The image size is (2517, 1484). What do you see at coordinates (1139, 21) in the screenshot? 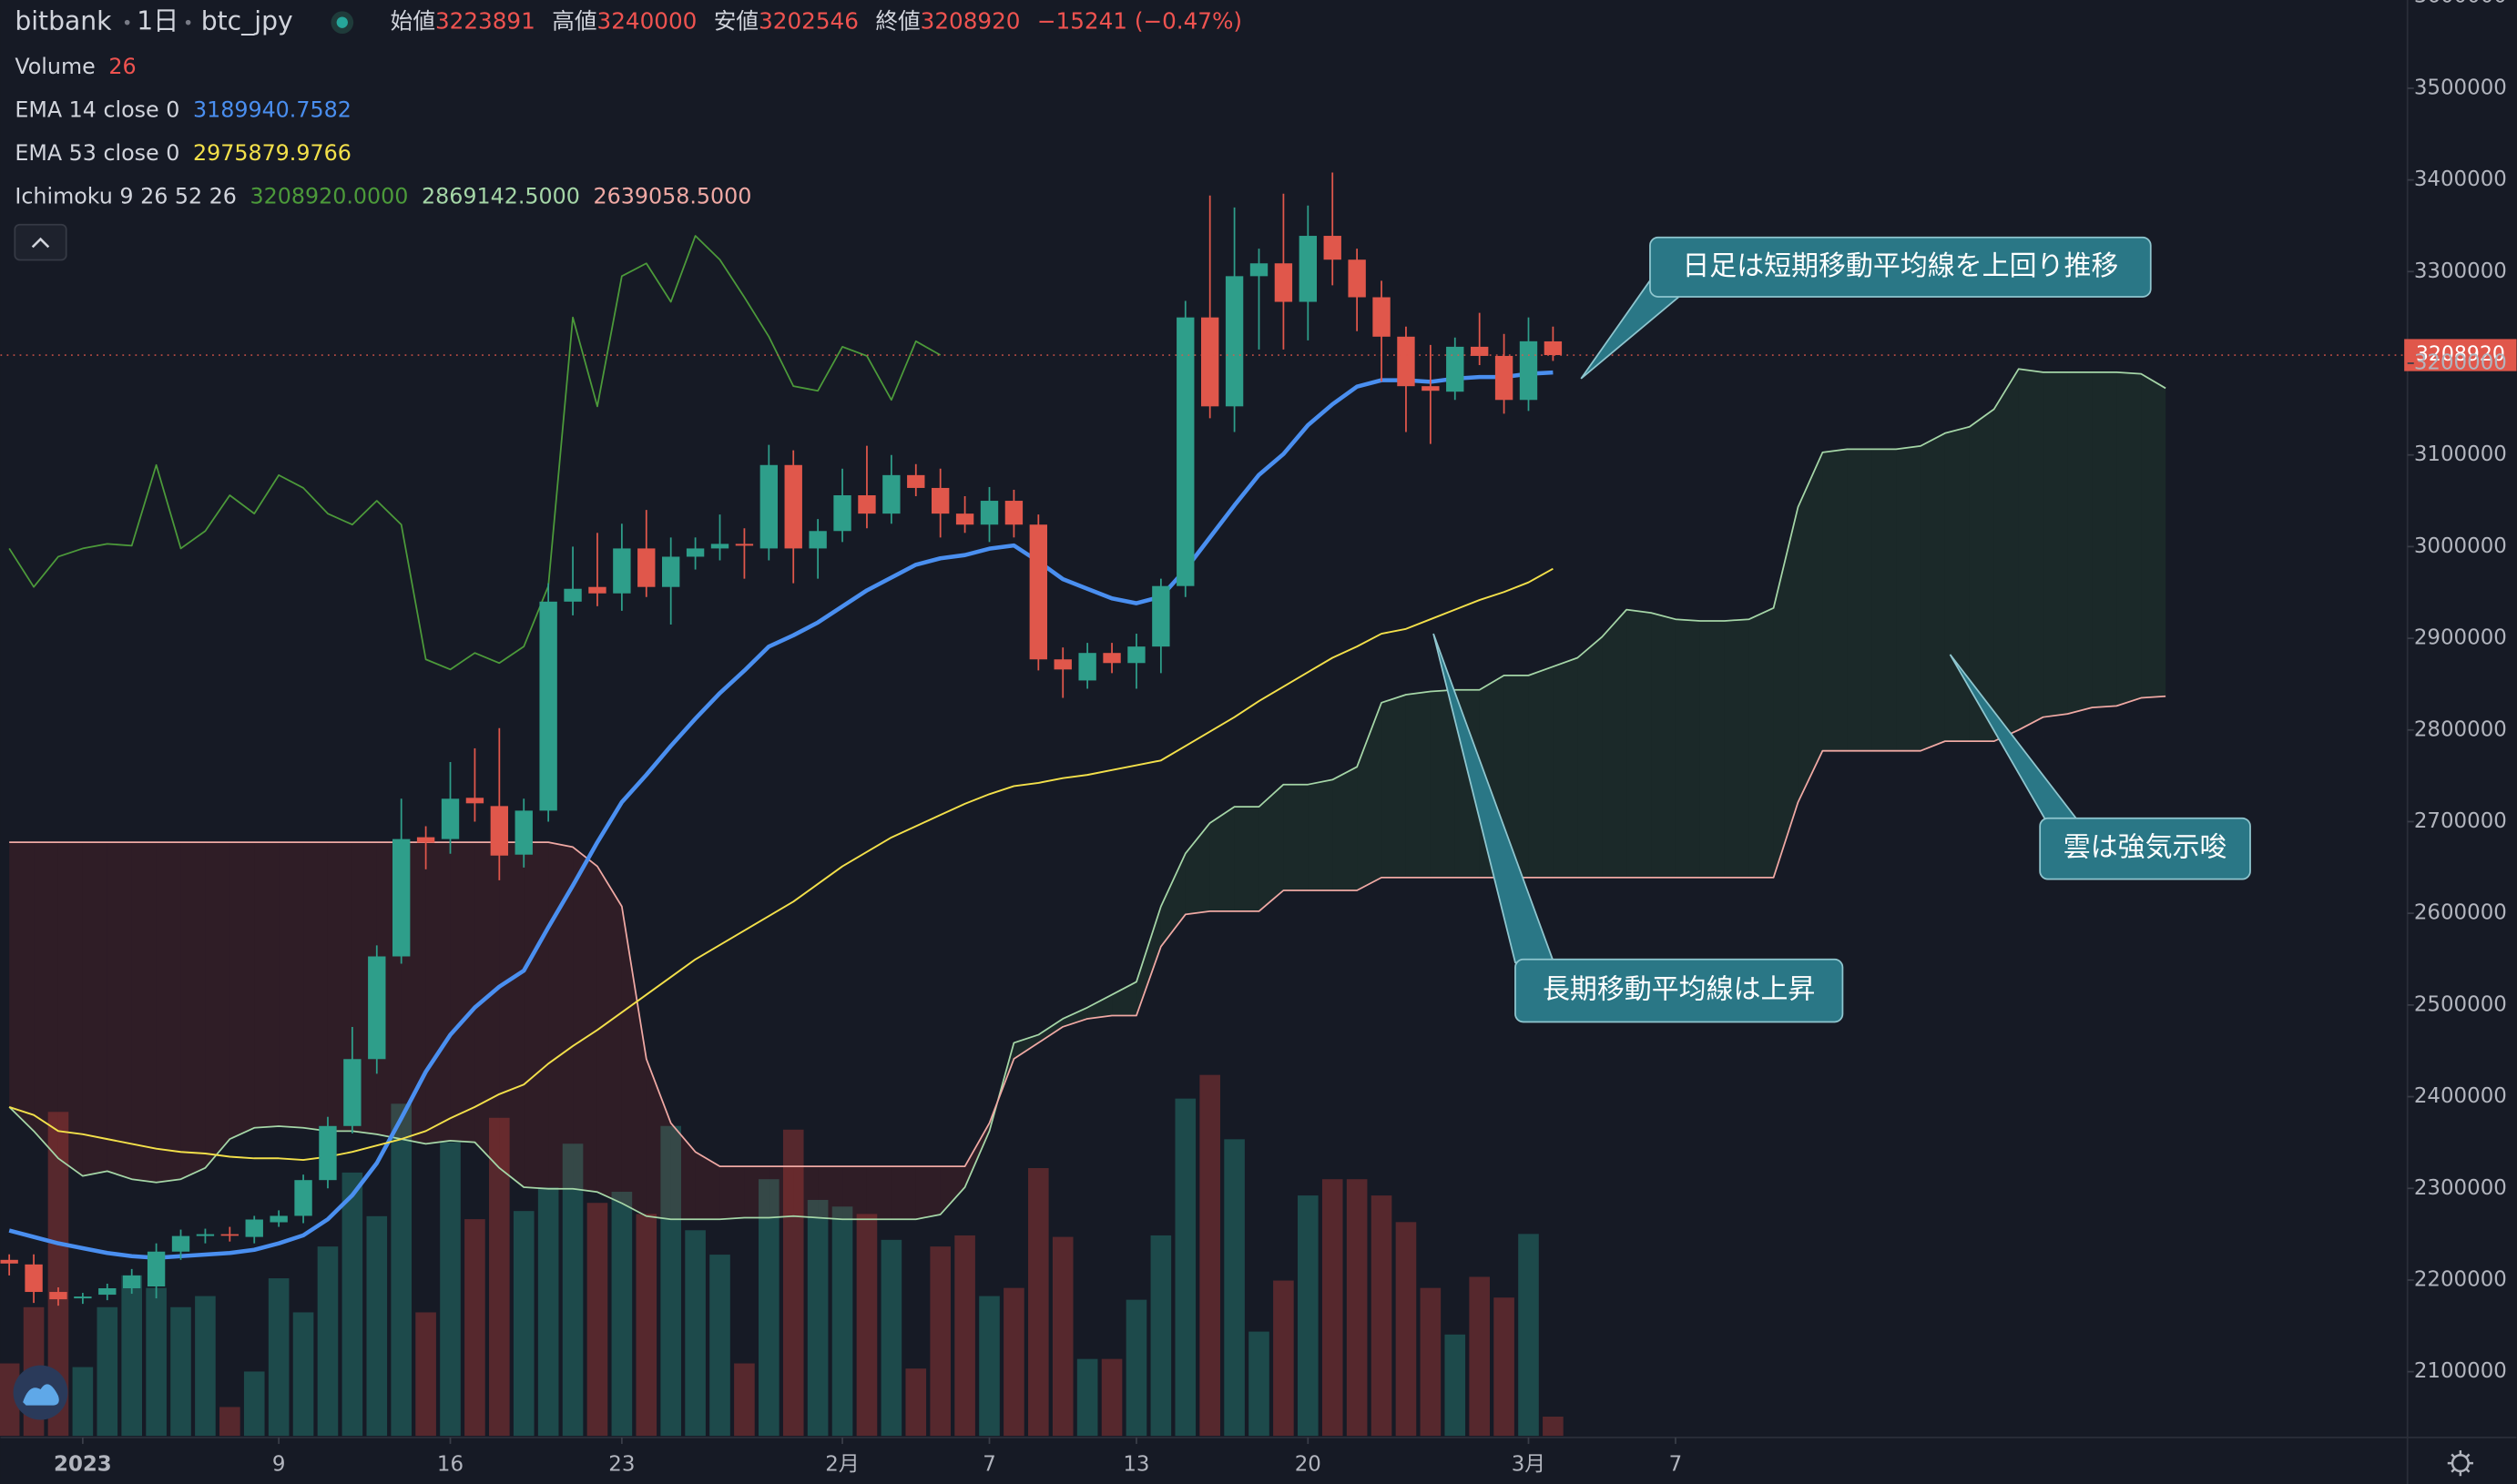
I see `change: −15241 (−0.47%)` at bounding box center [1139, 21].